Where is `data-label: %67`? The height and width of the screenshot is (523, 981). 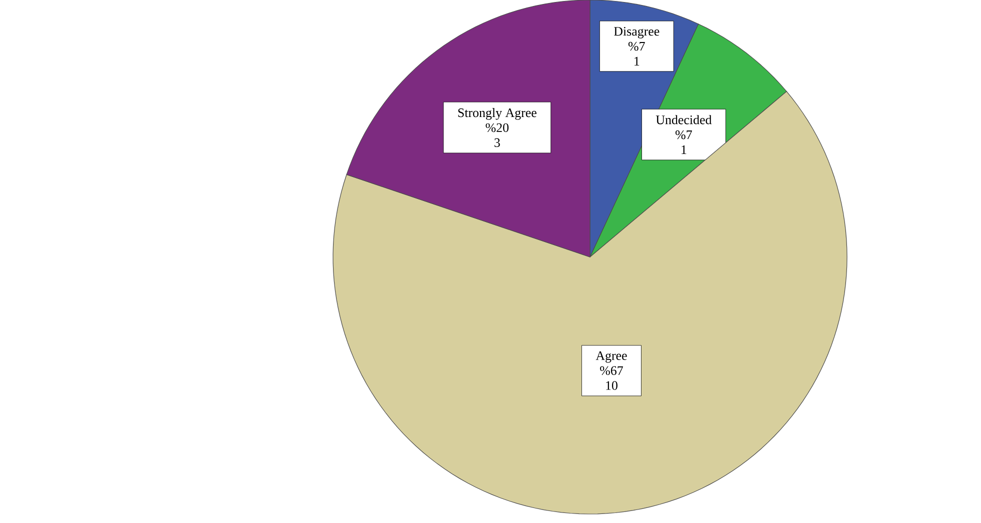 data-label: %67 is located at coordinates (611, 371).